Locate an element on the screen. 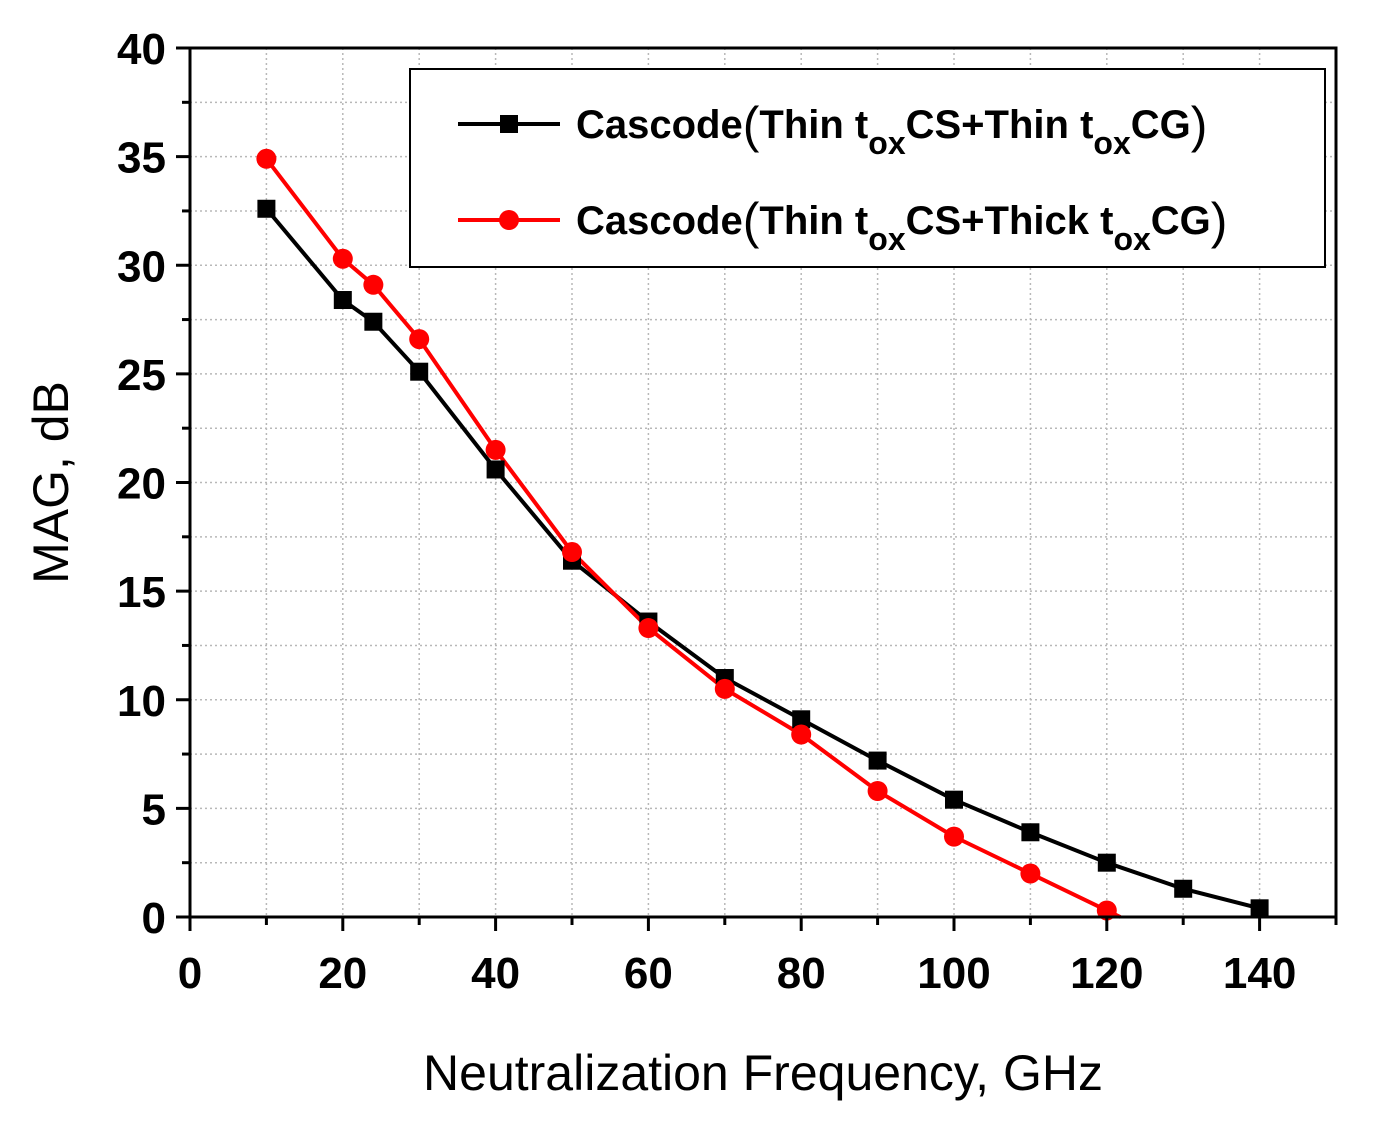 This screenshot has width=1374, height=1128. x-tick-label: 40 is located at coordinates (495, 973).